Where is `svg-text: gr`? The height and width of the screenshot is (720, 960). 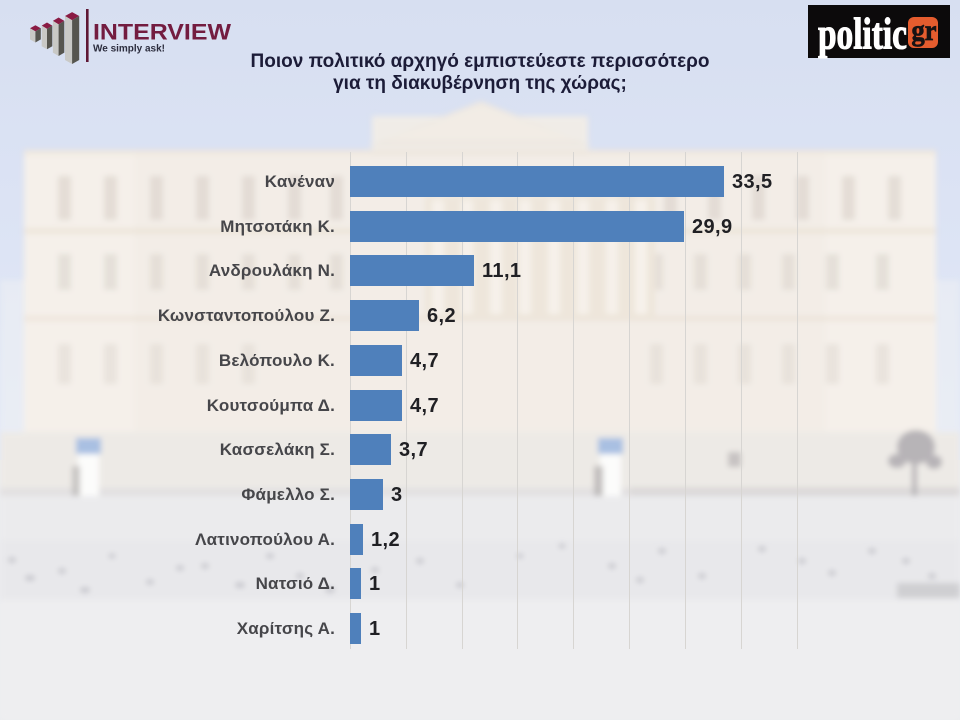
svg-text: gr is located at coordinates (924, 30).